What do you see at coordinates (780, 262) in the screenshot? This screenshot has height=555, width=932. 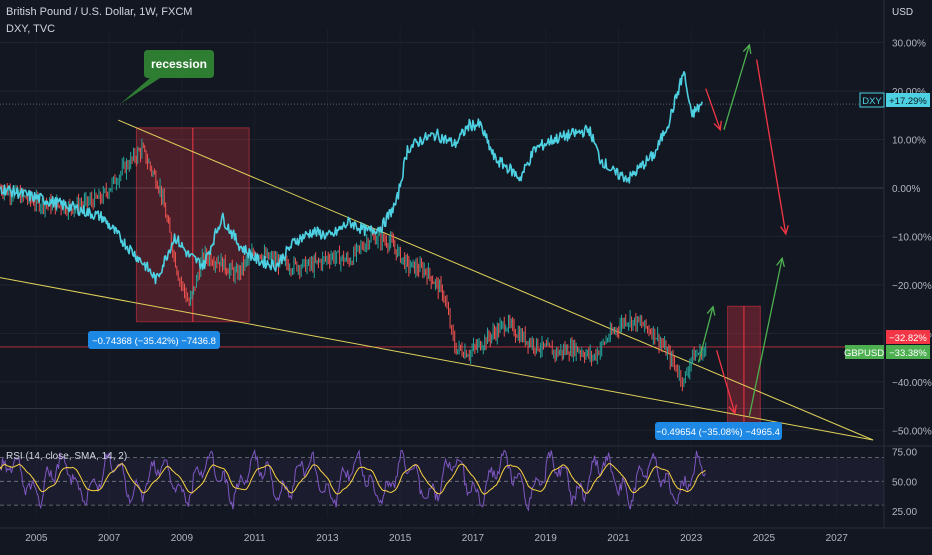 I see `gbp-arrow-up-2-head` at bounding box center [780, 262].